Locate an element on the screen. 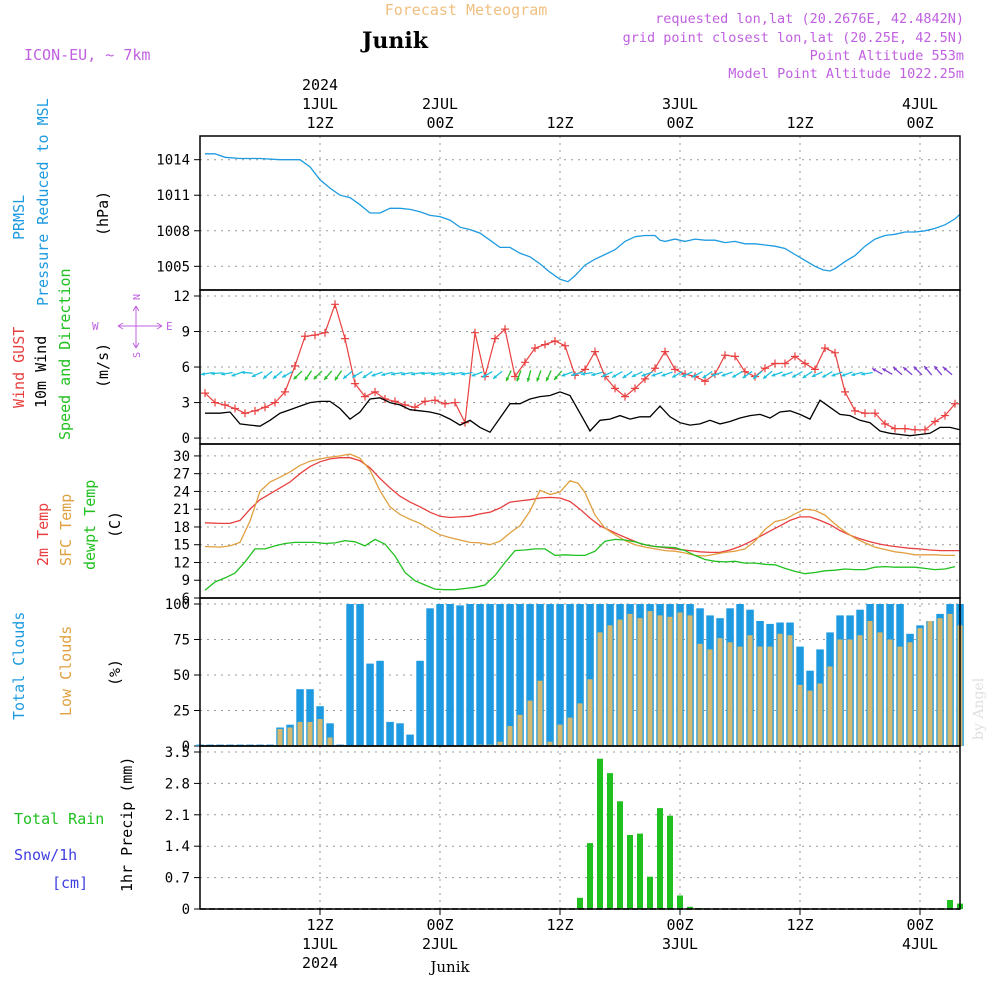  time-top-label-0-0: 2024 is located at coordinates (320, 85).